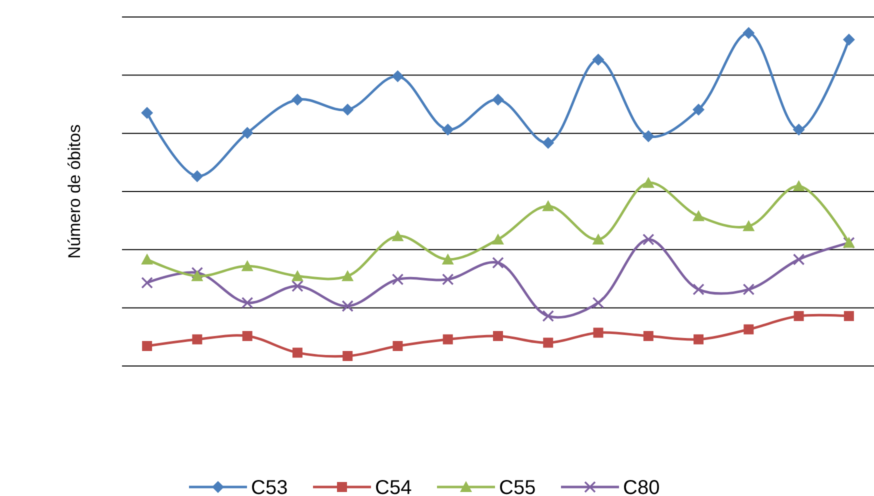 Image resolution: width=874 pixels, height=496 pixels. I want to click on y-axis-title: Número de óbitos, so click(74, 191).